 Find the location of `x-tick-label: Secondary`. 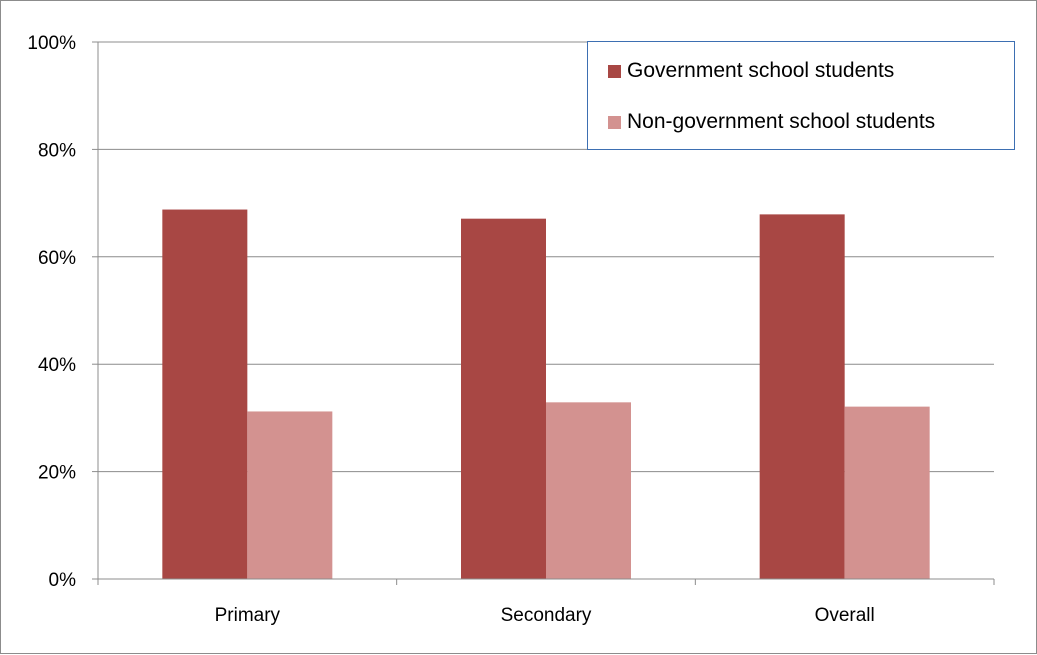

x-tick-label: Secondary is located at coordinates (546, 615).